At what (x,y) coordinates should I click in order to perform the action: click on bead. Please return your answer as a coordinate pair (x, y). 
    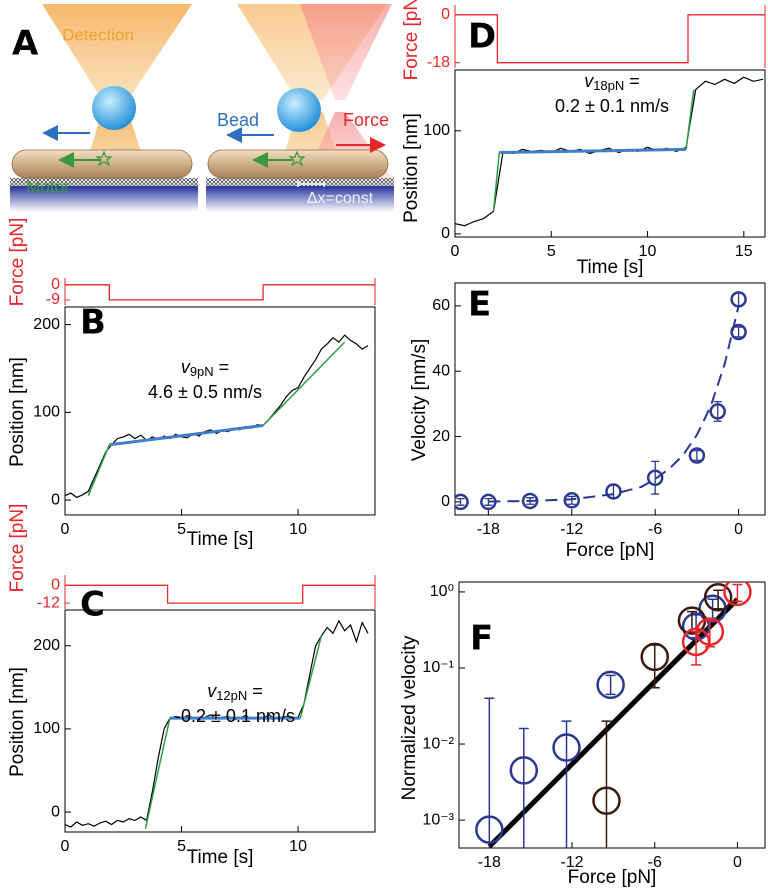
    Looking at the image, I should click on (114, 108).